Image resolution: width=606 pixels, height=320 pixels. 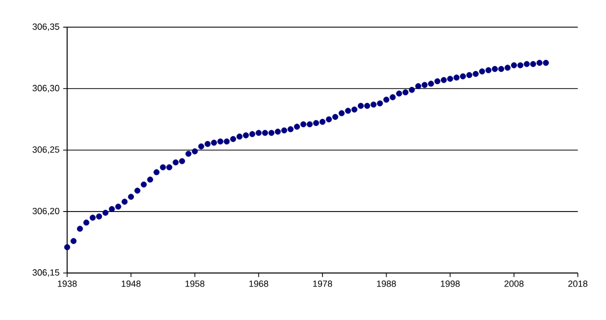 What do you see at coordinates (322, 283) in the screenshot?
I see `x-tick-label: 1978` at bounding box center [322, 283].